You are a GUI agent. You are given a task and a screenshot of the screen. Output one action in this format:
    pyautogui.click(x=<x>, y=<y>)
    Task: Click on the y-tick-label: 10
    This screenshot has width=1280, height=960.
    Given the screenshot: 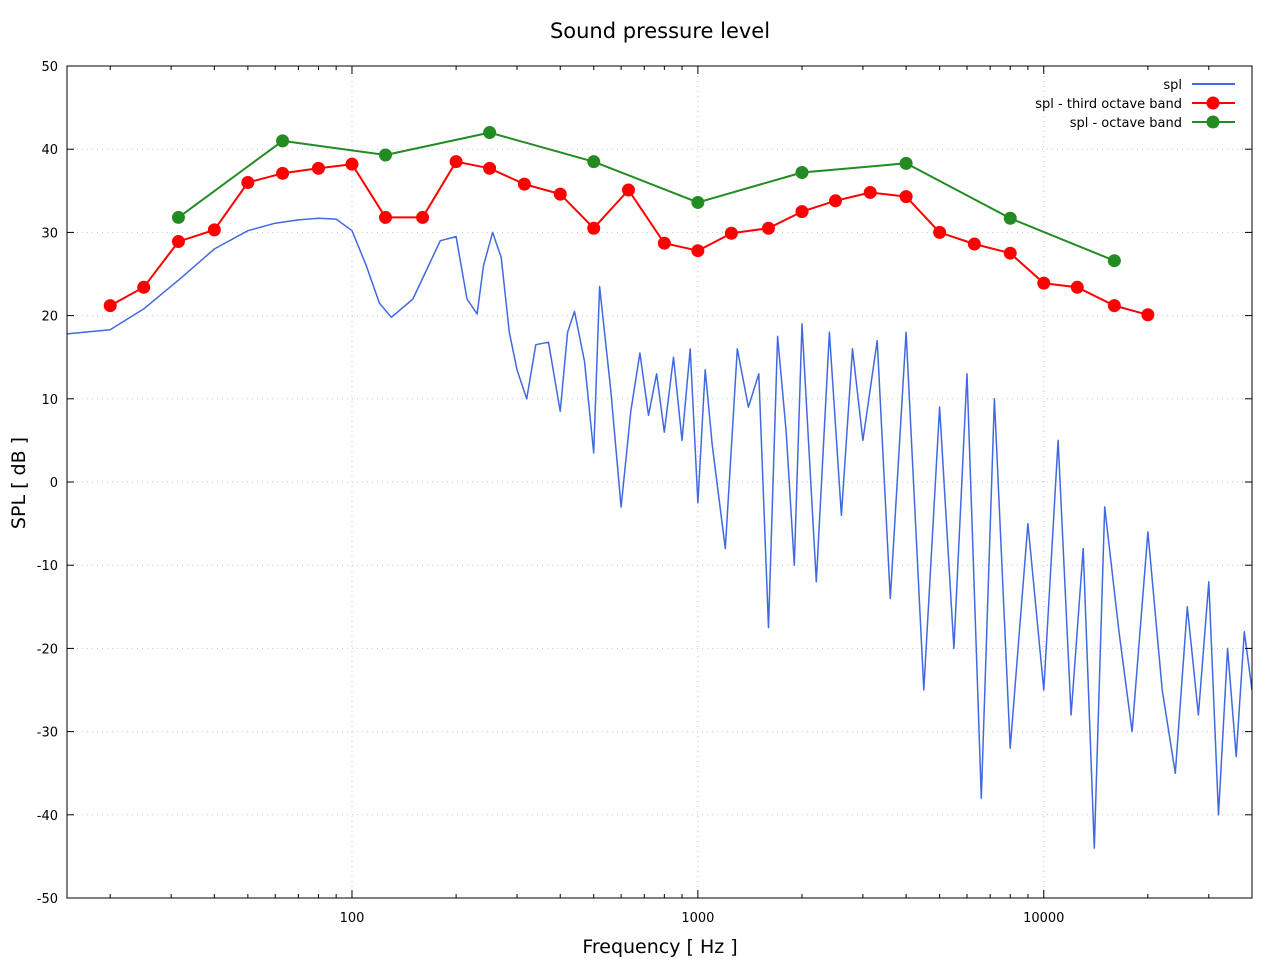 What is the action you would take?
    pyautogui.click(x=49, y=400)
    